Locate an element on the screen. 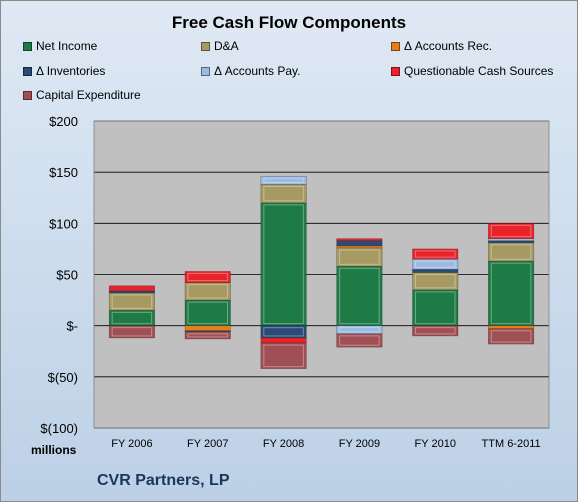 The height and width of the screenshot is (502, 578). legend-label: Capital Expenditure is located at coordinates (88, 95).